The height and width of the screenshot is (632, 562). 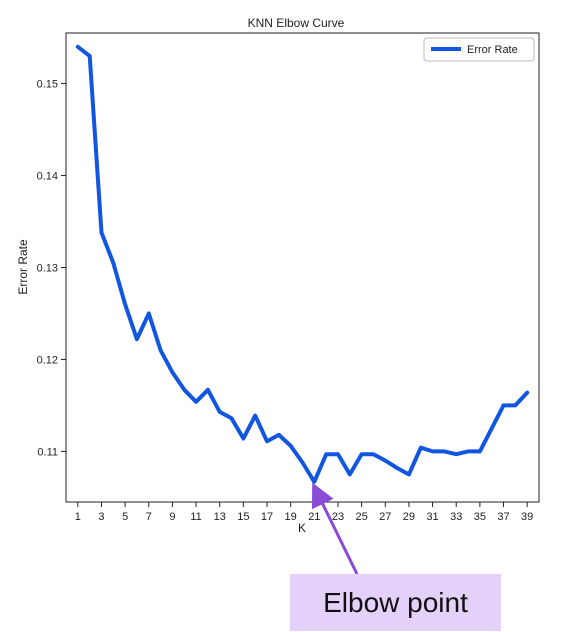 What do you see at coordinates (47, 452) in the screenshot?
I see `y-tick-label: 0.11` at bounding box center [47, 452].